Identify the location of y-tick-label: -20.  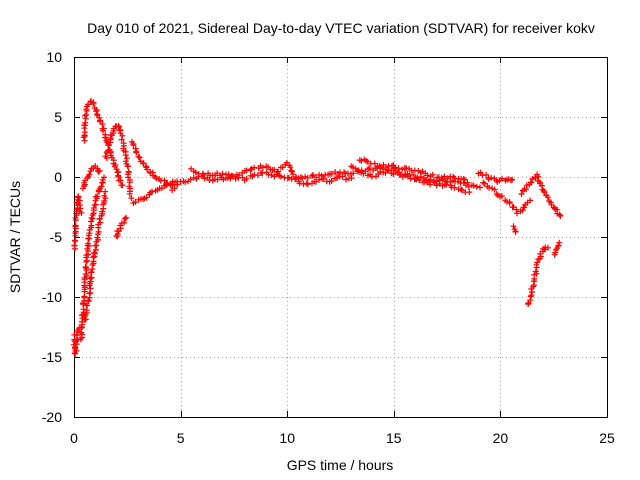
(52, 417).